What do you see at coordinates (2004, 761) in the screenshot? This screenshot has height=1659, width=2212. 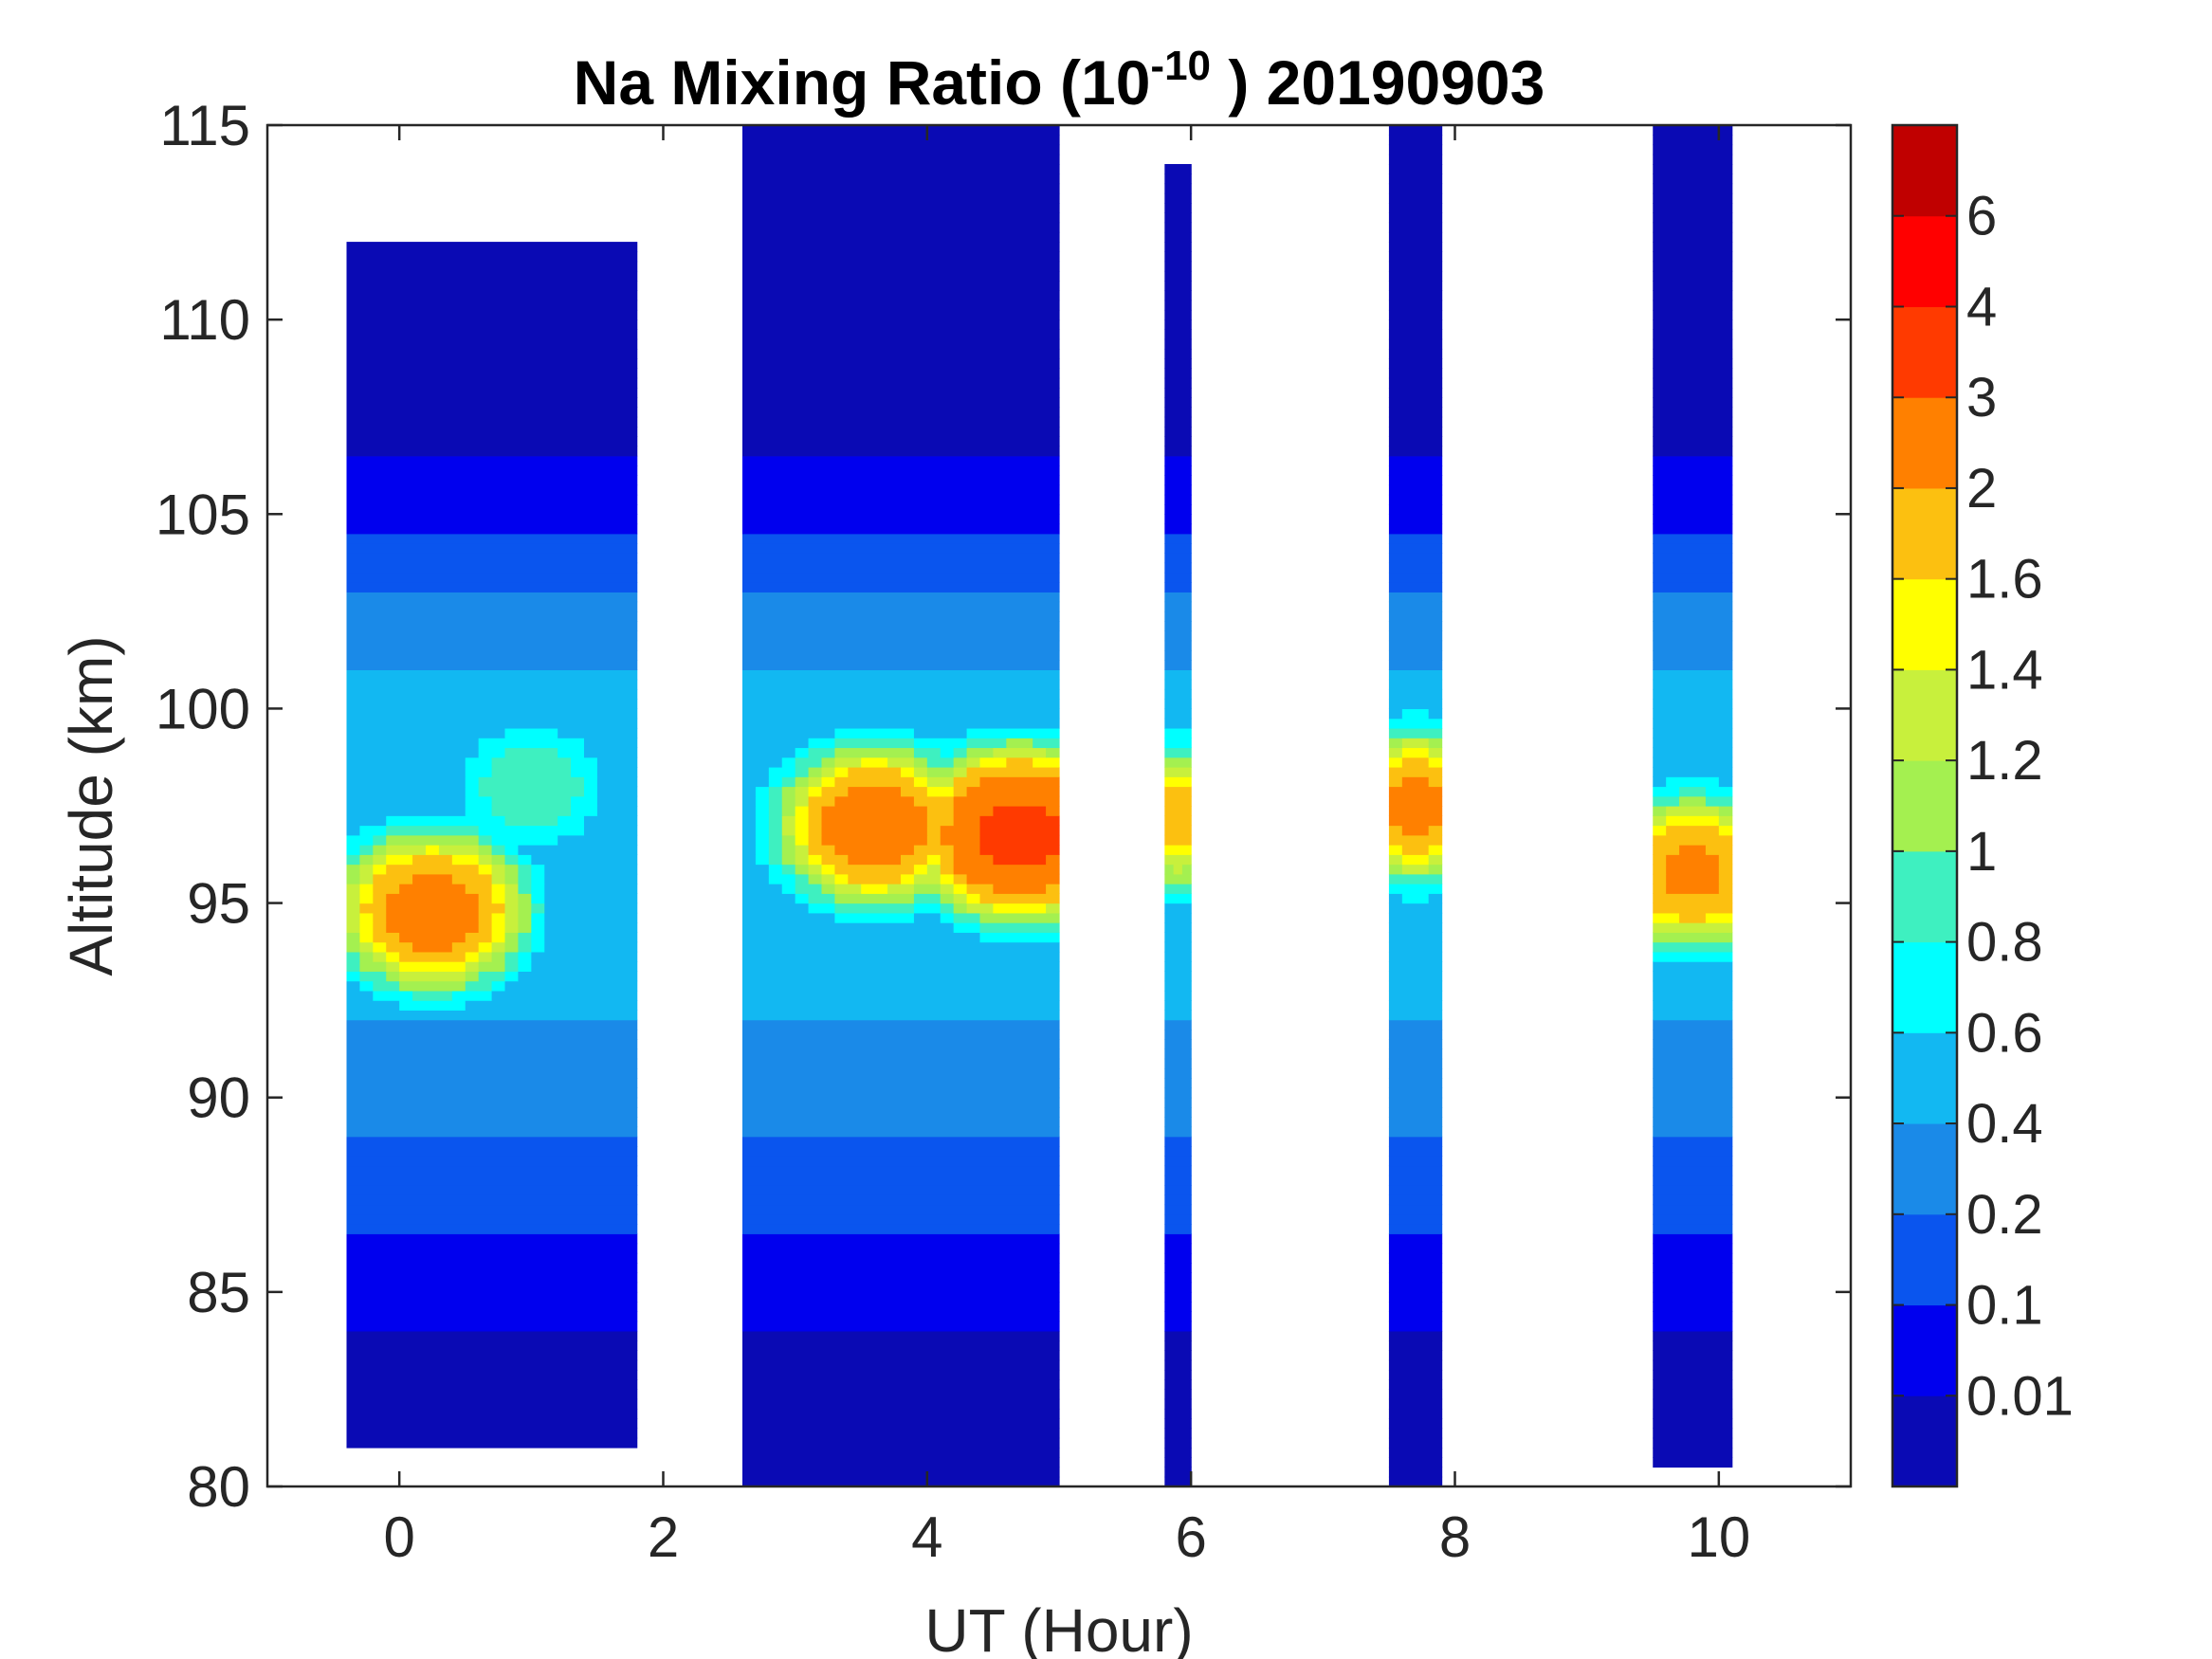 I see `colorbar-label: 1.2` at bounding box center [2004, 761].